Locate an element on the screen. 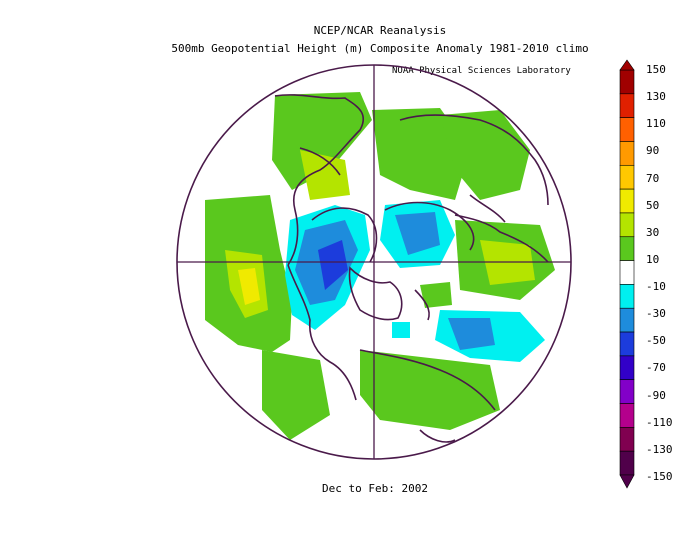  colorbar-arrow-top is located at coordinates (627, 65).